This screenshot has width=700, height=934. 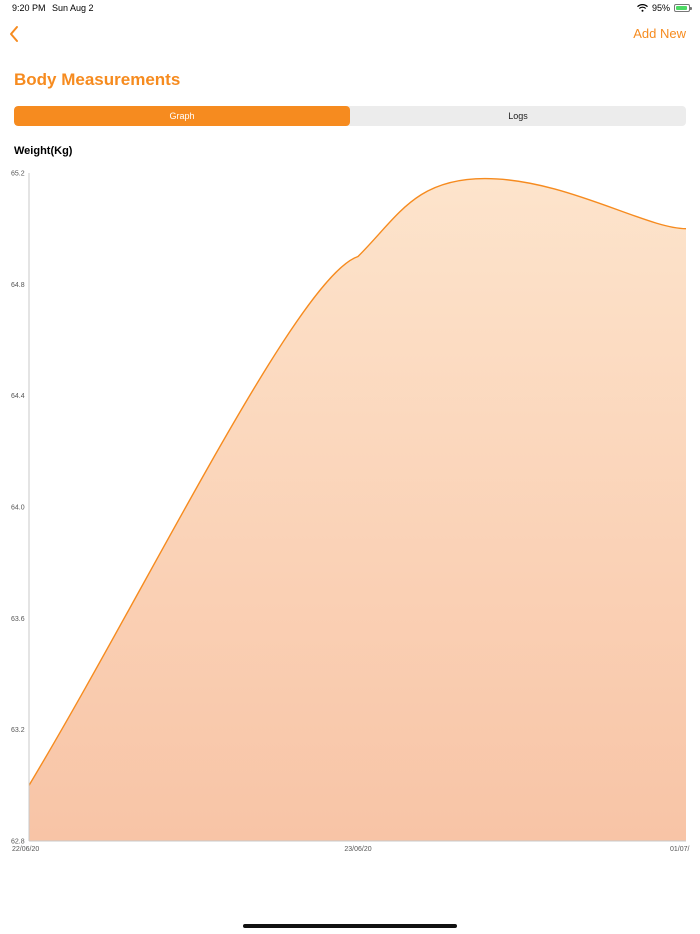 I want to click on y-tick-label: 62.8, so click(x=18, y=842).